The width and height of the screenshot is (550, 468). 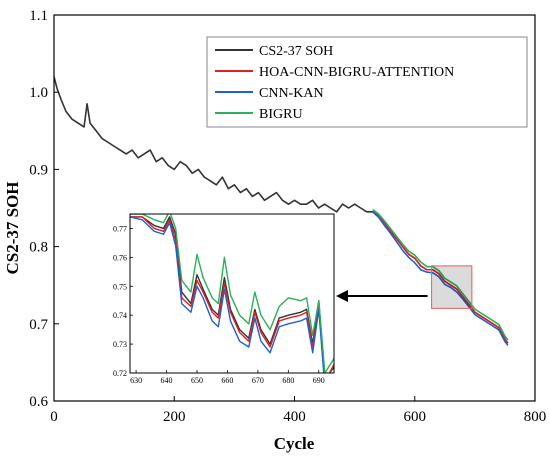 I want to click on y-axis-title: CS2-37 SOH, so click(x=12, y=227).